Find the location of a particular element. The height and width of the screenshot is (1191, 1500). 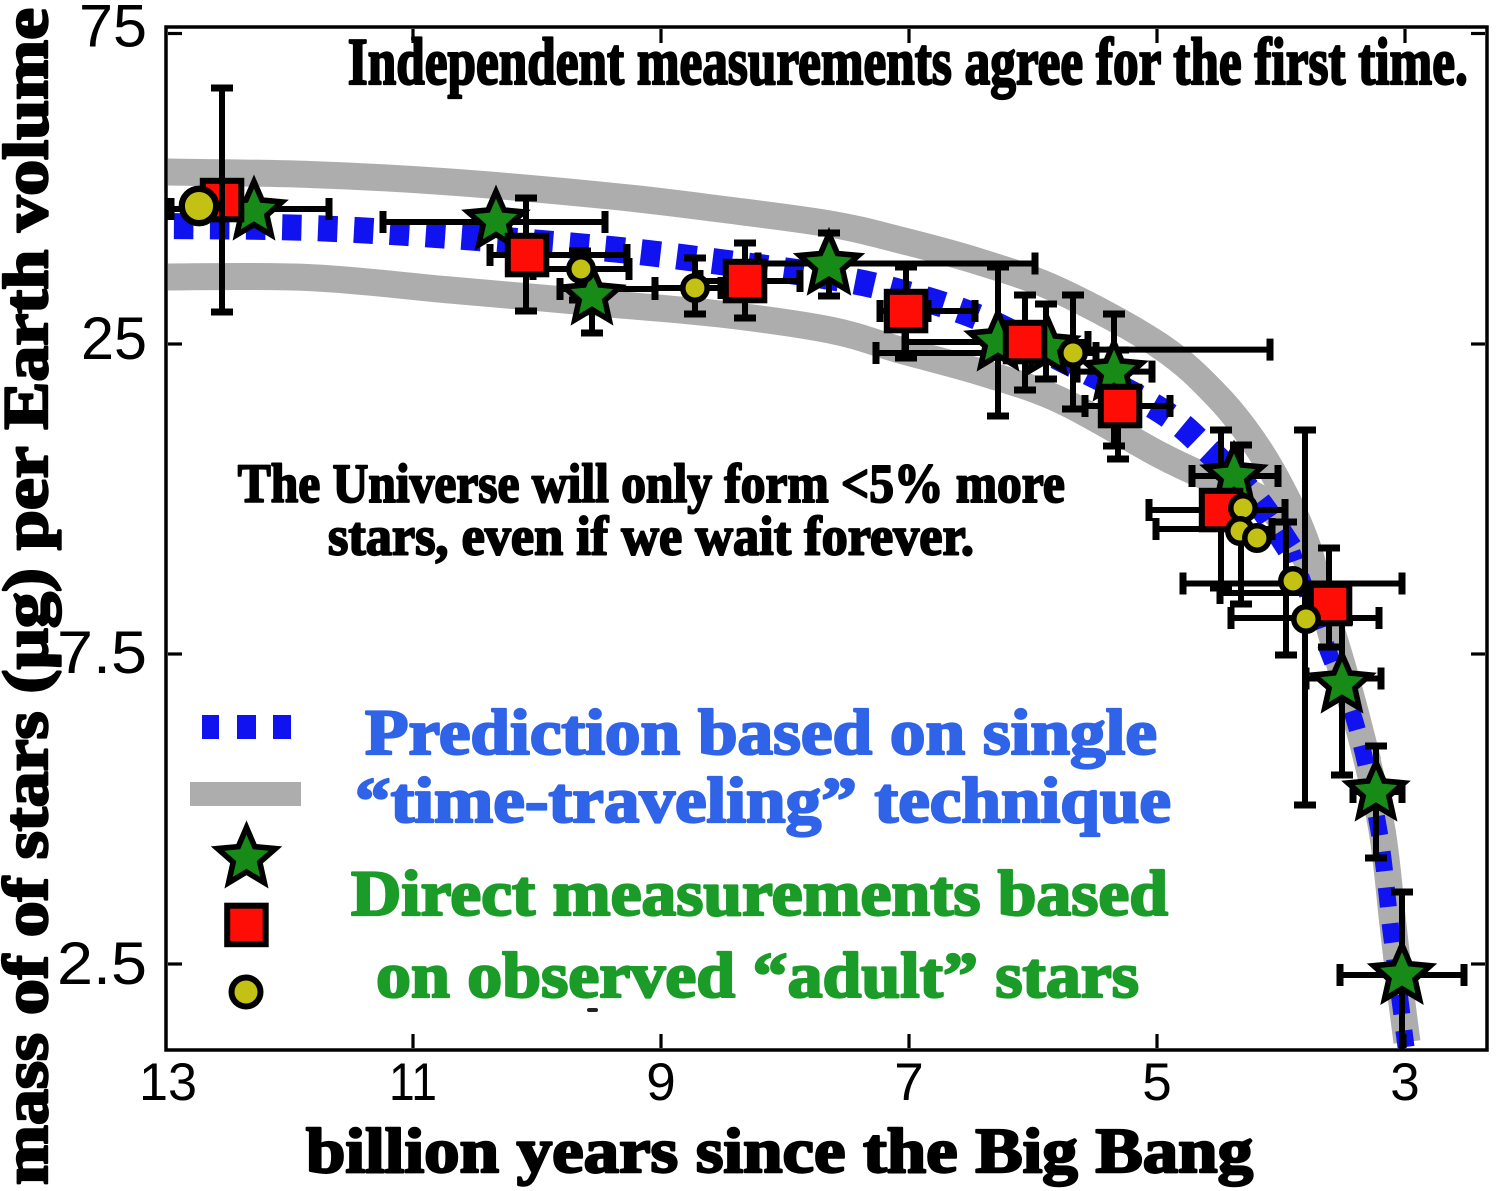

svg-text:billion years since the Big Ba: billion years since the Big Bang is located at coordinates (779, 1150).